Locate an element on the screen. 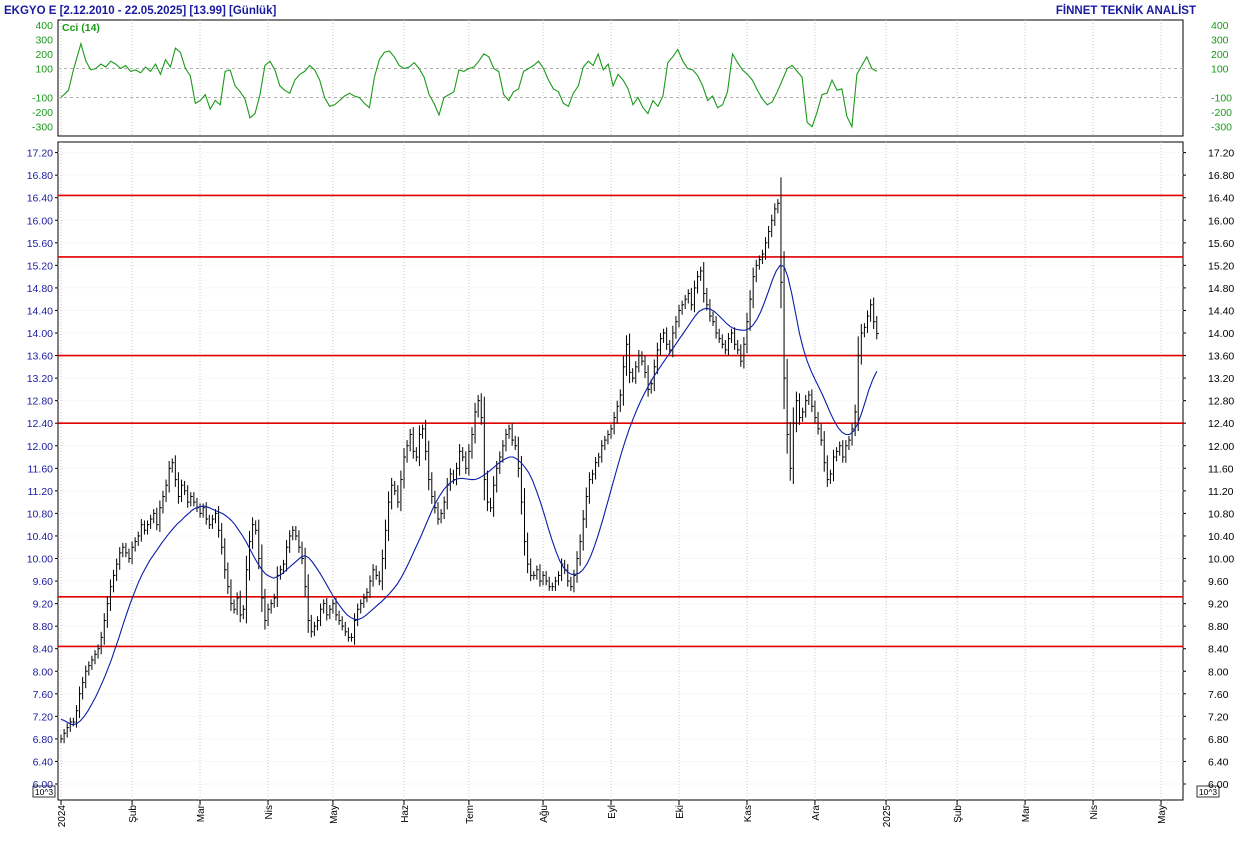  cci-y-tick-label-right: 300 is located at coordinates (1220, 40).